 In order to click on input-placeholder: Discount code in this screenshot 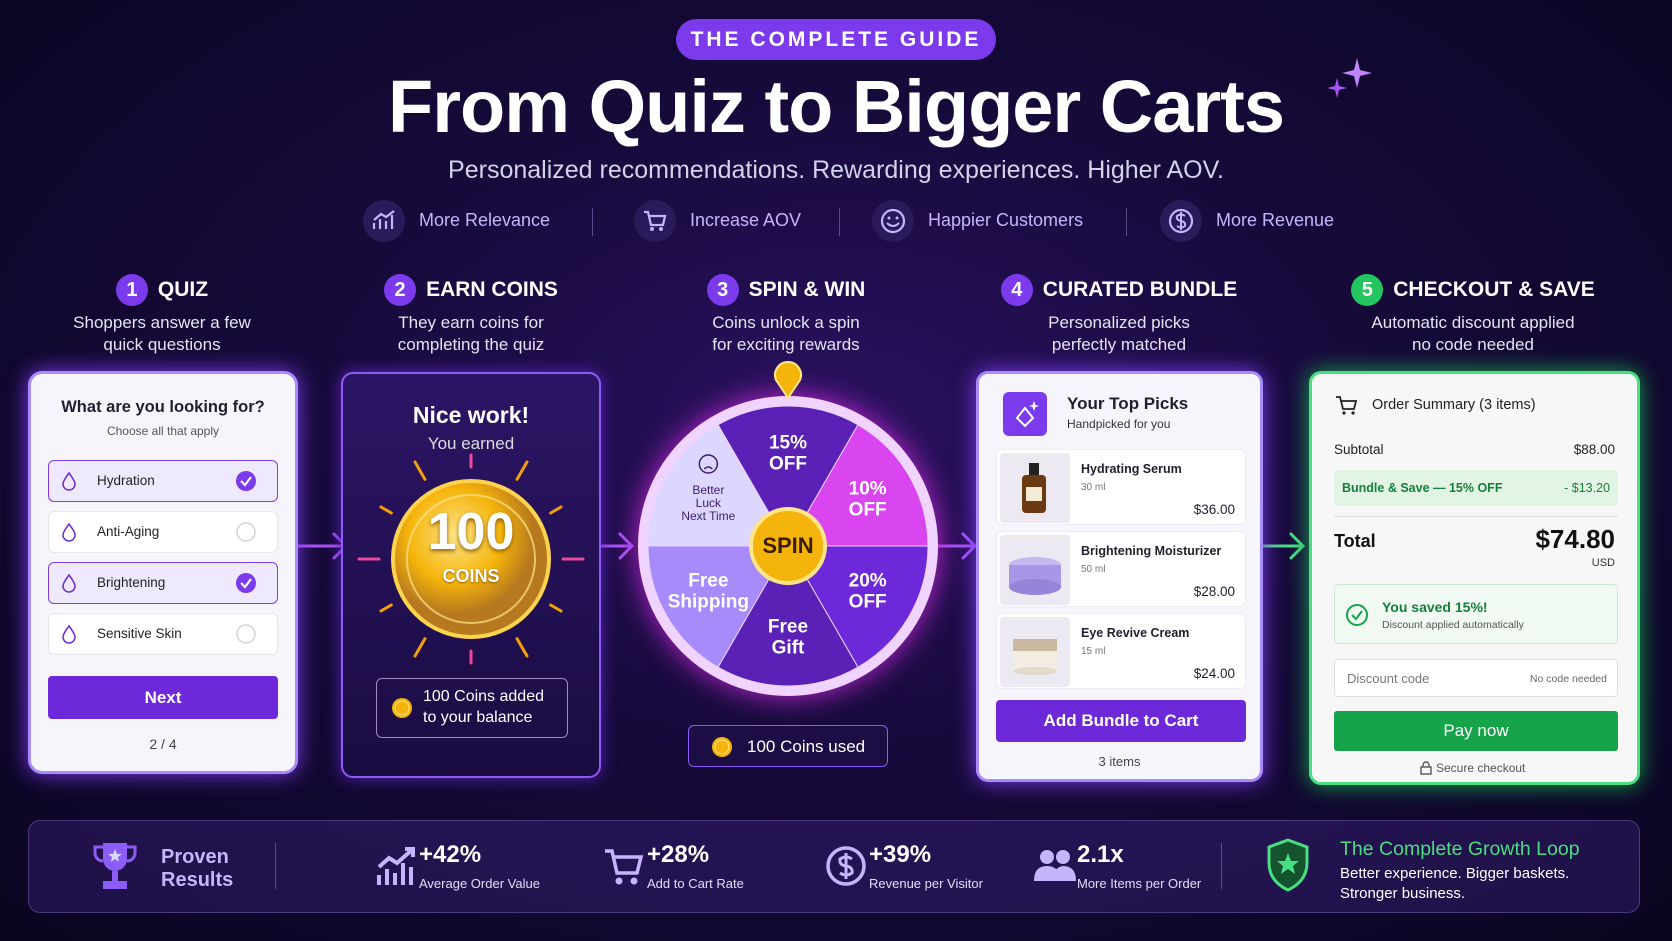, I will do `click(1388, 678)`.